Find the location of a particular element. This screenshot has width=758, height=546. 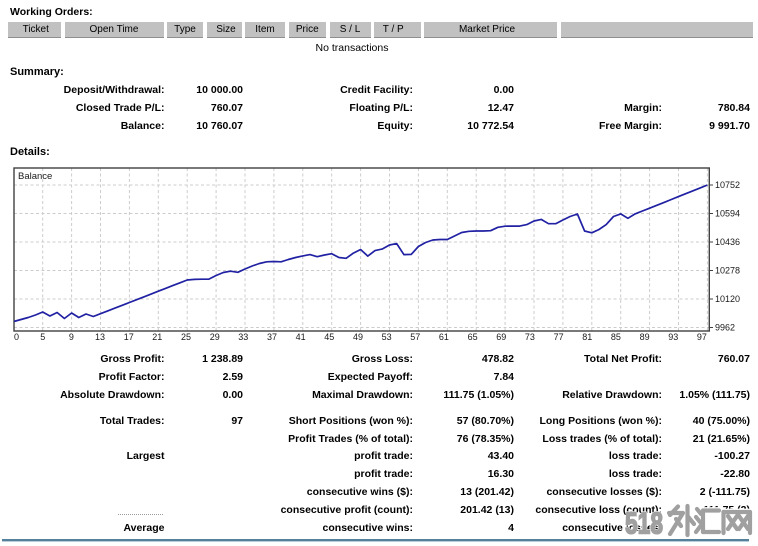

svg-text: 53 is located at coordinates (387, 337).